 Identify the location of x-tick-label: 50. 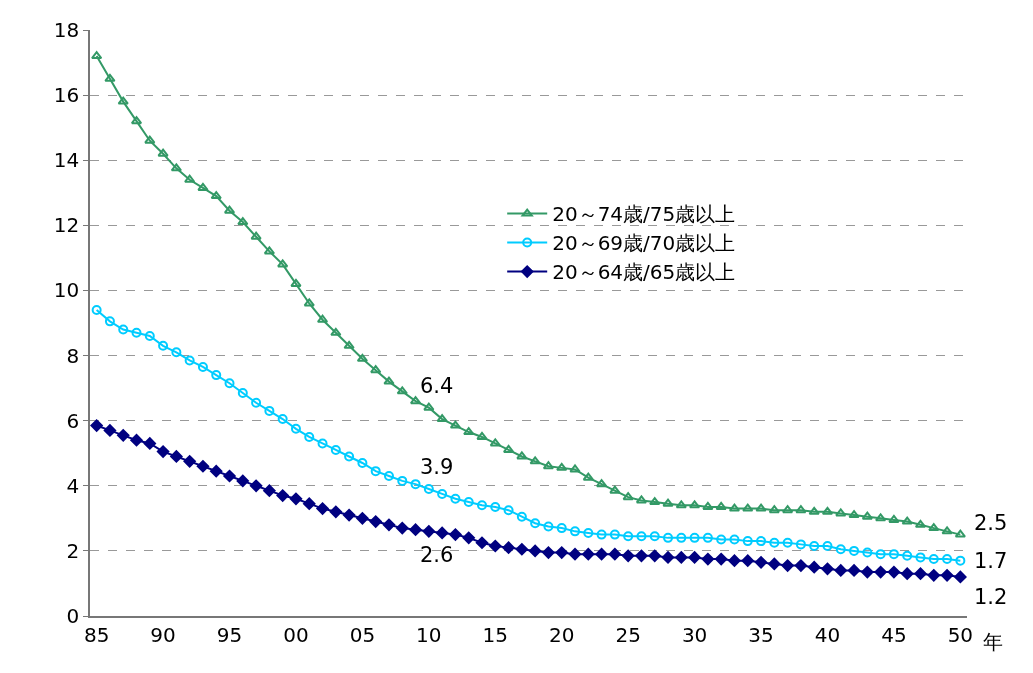
(960, 634).